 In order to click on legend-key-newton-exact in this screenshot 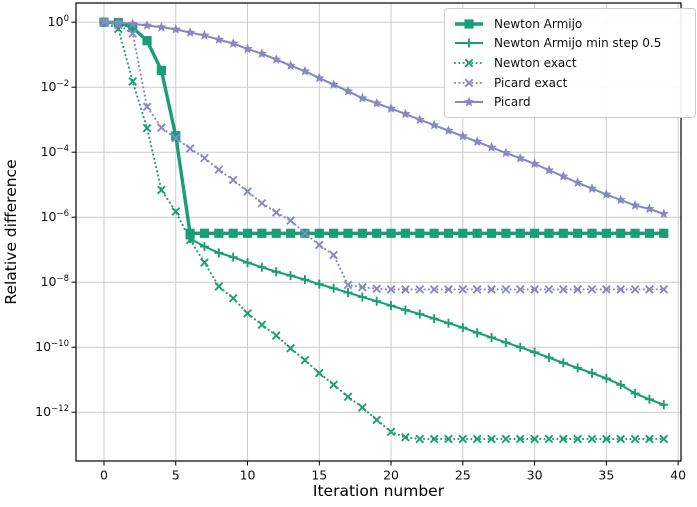, I will do `click(469, 63)`.